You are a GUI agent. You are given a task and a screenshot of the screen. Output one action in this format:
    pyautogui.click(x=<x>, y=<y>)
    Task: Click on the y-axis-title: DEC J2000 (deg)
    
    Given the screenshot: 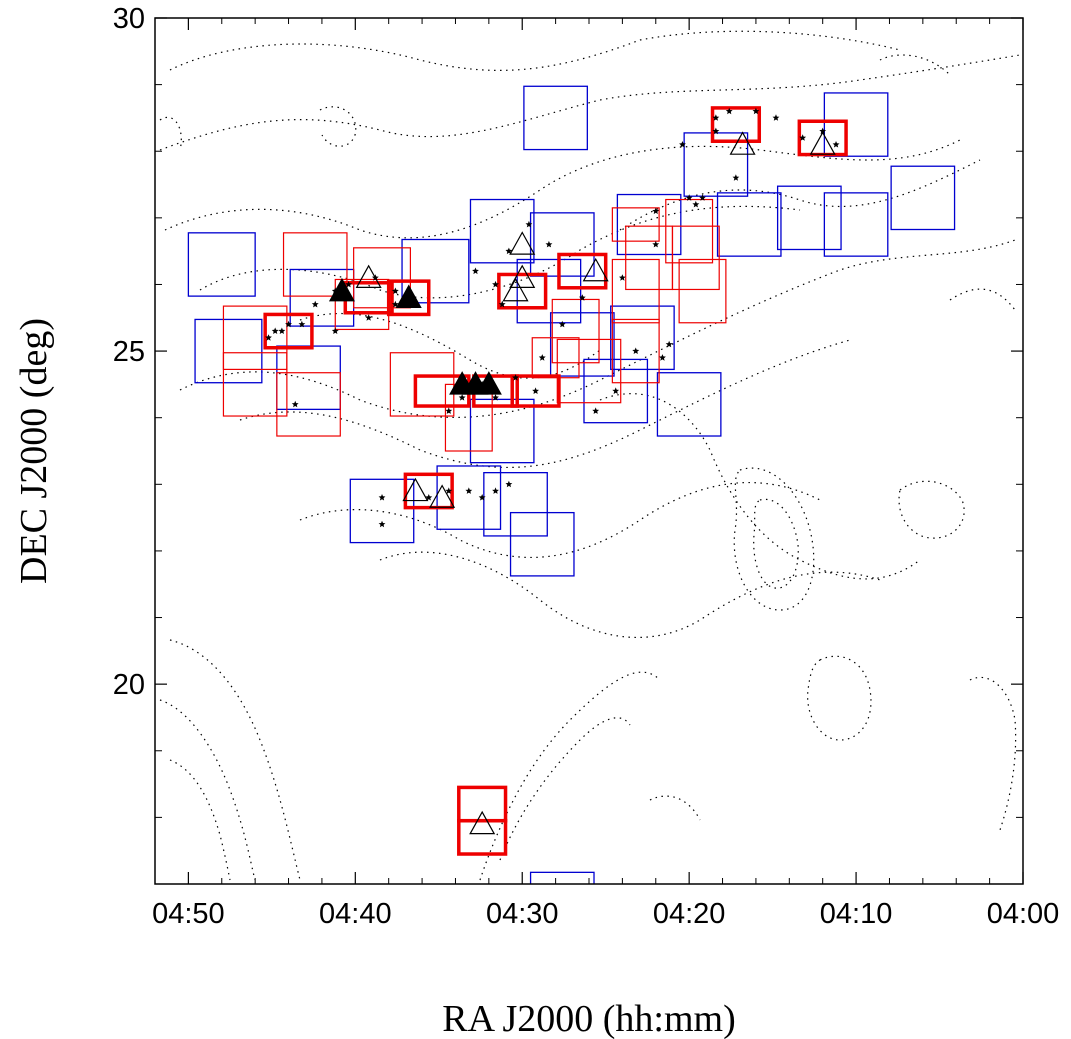 What is the action you would take?
    pyautogui.click(x=34, y=451)
    